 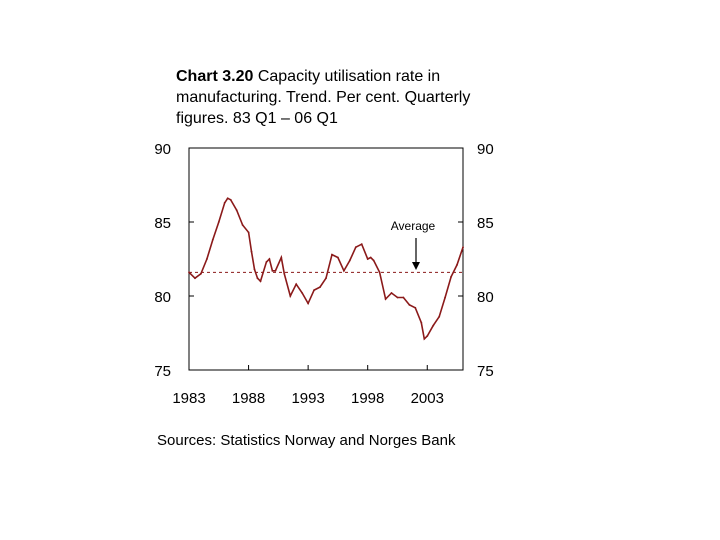 What do you see at coordinates (367, 398) in the screenshot?
I see `x-tick-label-1998: 1998` at bounding box center [367, 398].